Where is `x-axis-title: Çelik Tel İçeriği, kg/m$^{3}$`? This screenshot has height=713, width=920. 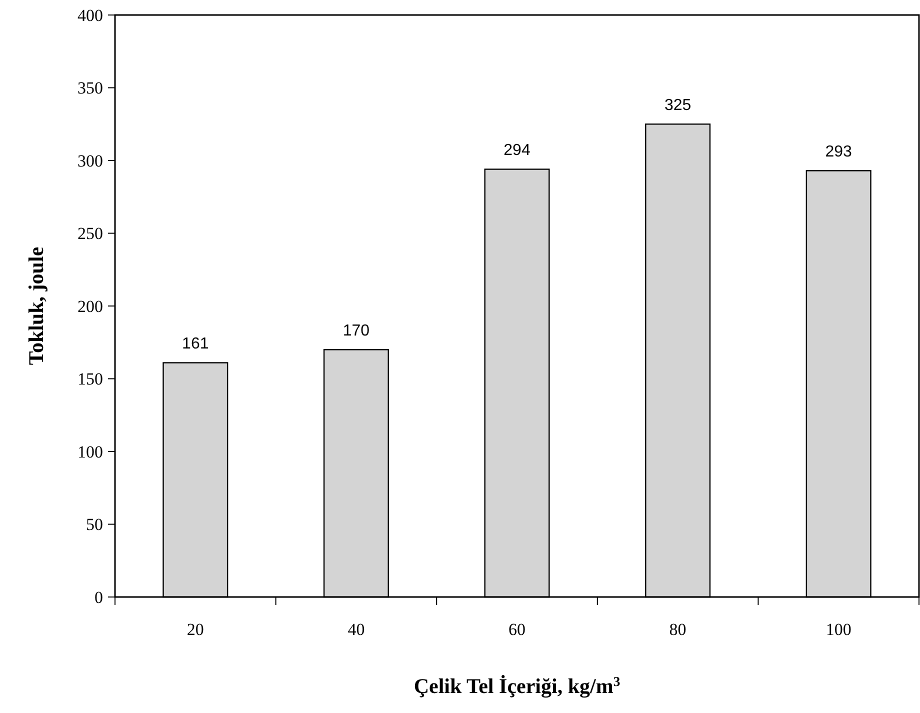 x-axis-title: Çelik Tel İçeriği, kg/m$^{3}$ is located at coordinates (517, 686).